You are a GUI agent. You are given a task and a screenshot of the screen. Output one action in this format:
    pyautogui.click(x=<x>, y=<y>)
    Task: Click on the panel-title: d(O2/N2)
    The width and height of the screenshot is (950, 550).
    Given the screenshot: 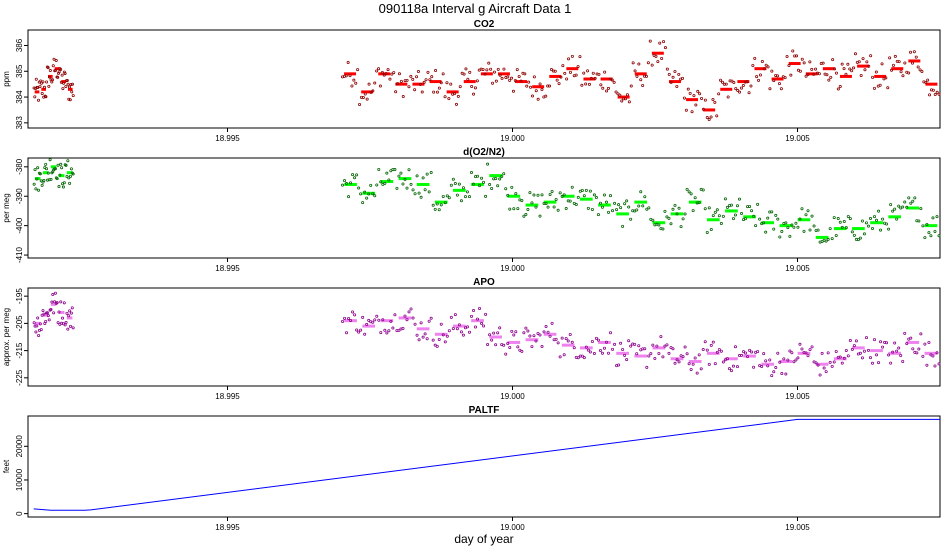 What is the action you would take?
    pyautogui.click(x=484, y=152)
    